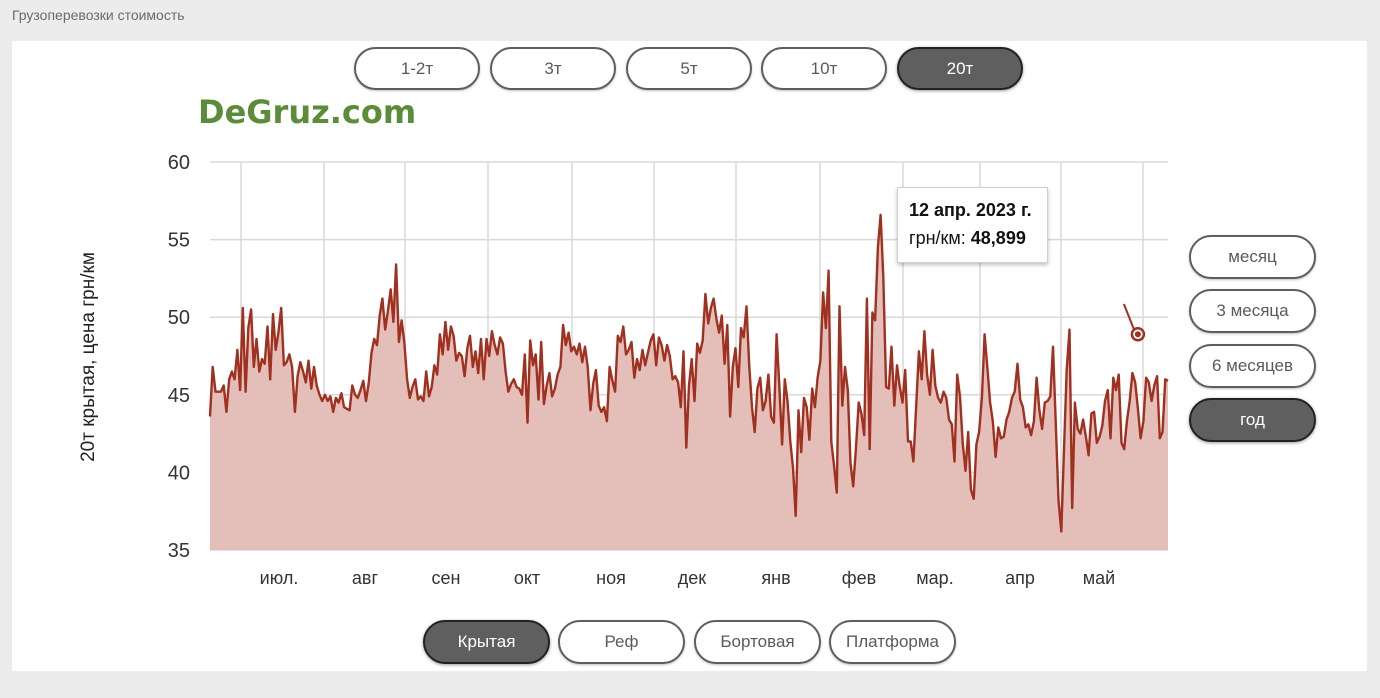 The height and width of the screenshot is (698, 1380). Describe the element at coordinates (960, 68) in the screenshot. I see `tonnage-tab-20t: 20т` at that location.